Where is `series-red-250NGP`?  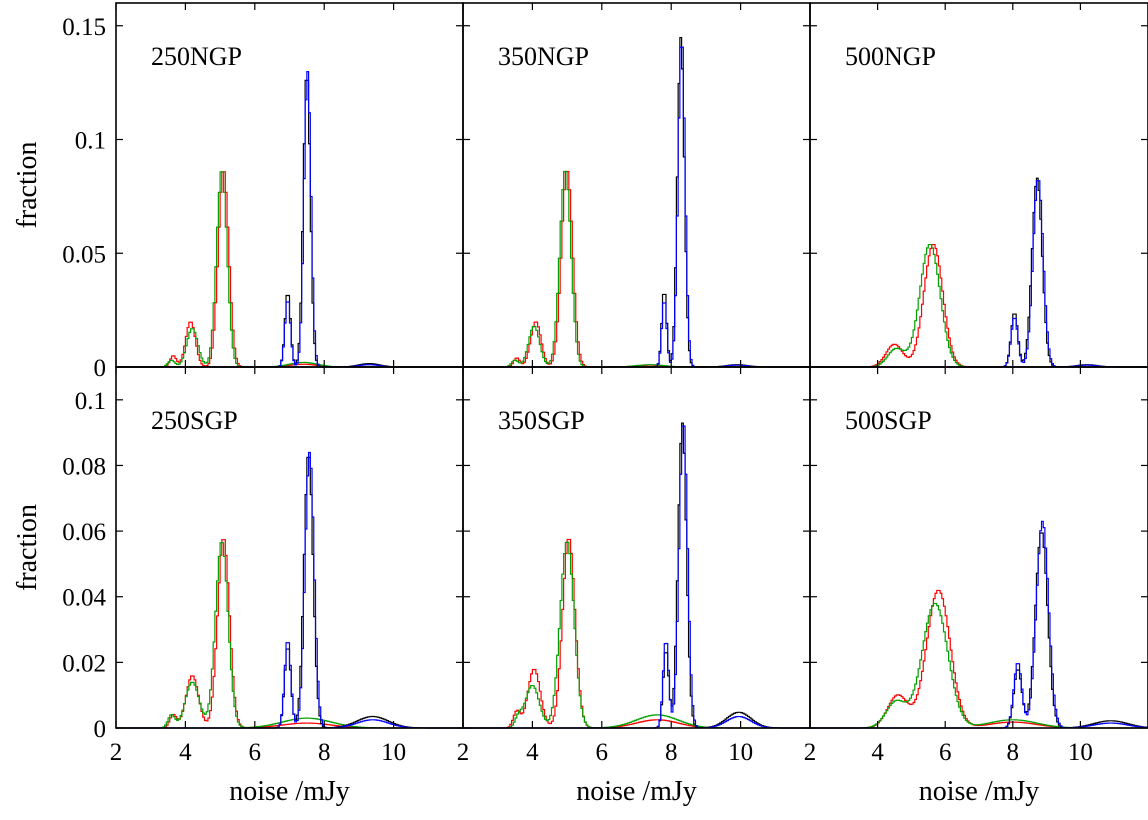
series-red-250NGP is located at coordinates (289, 269).